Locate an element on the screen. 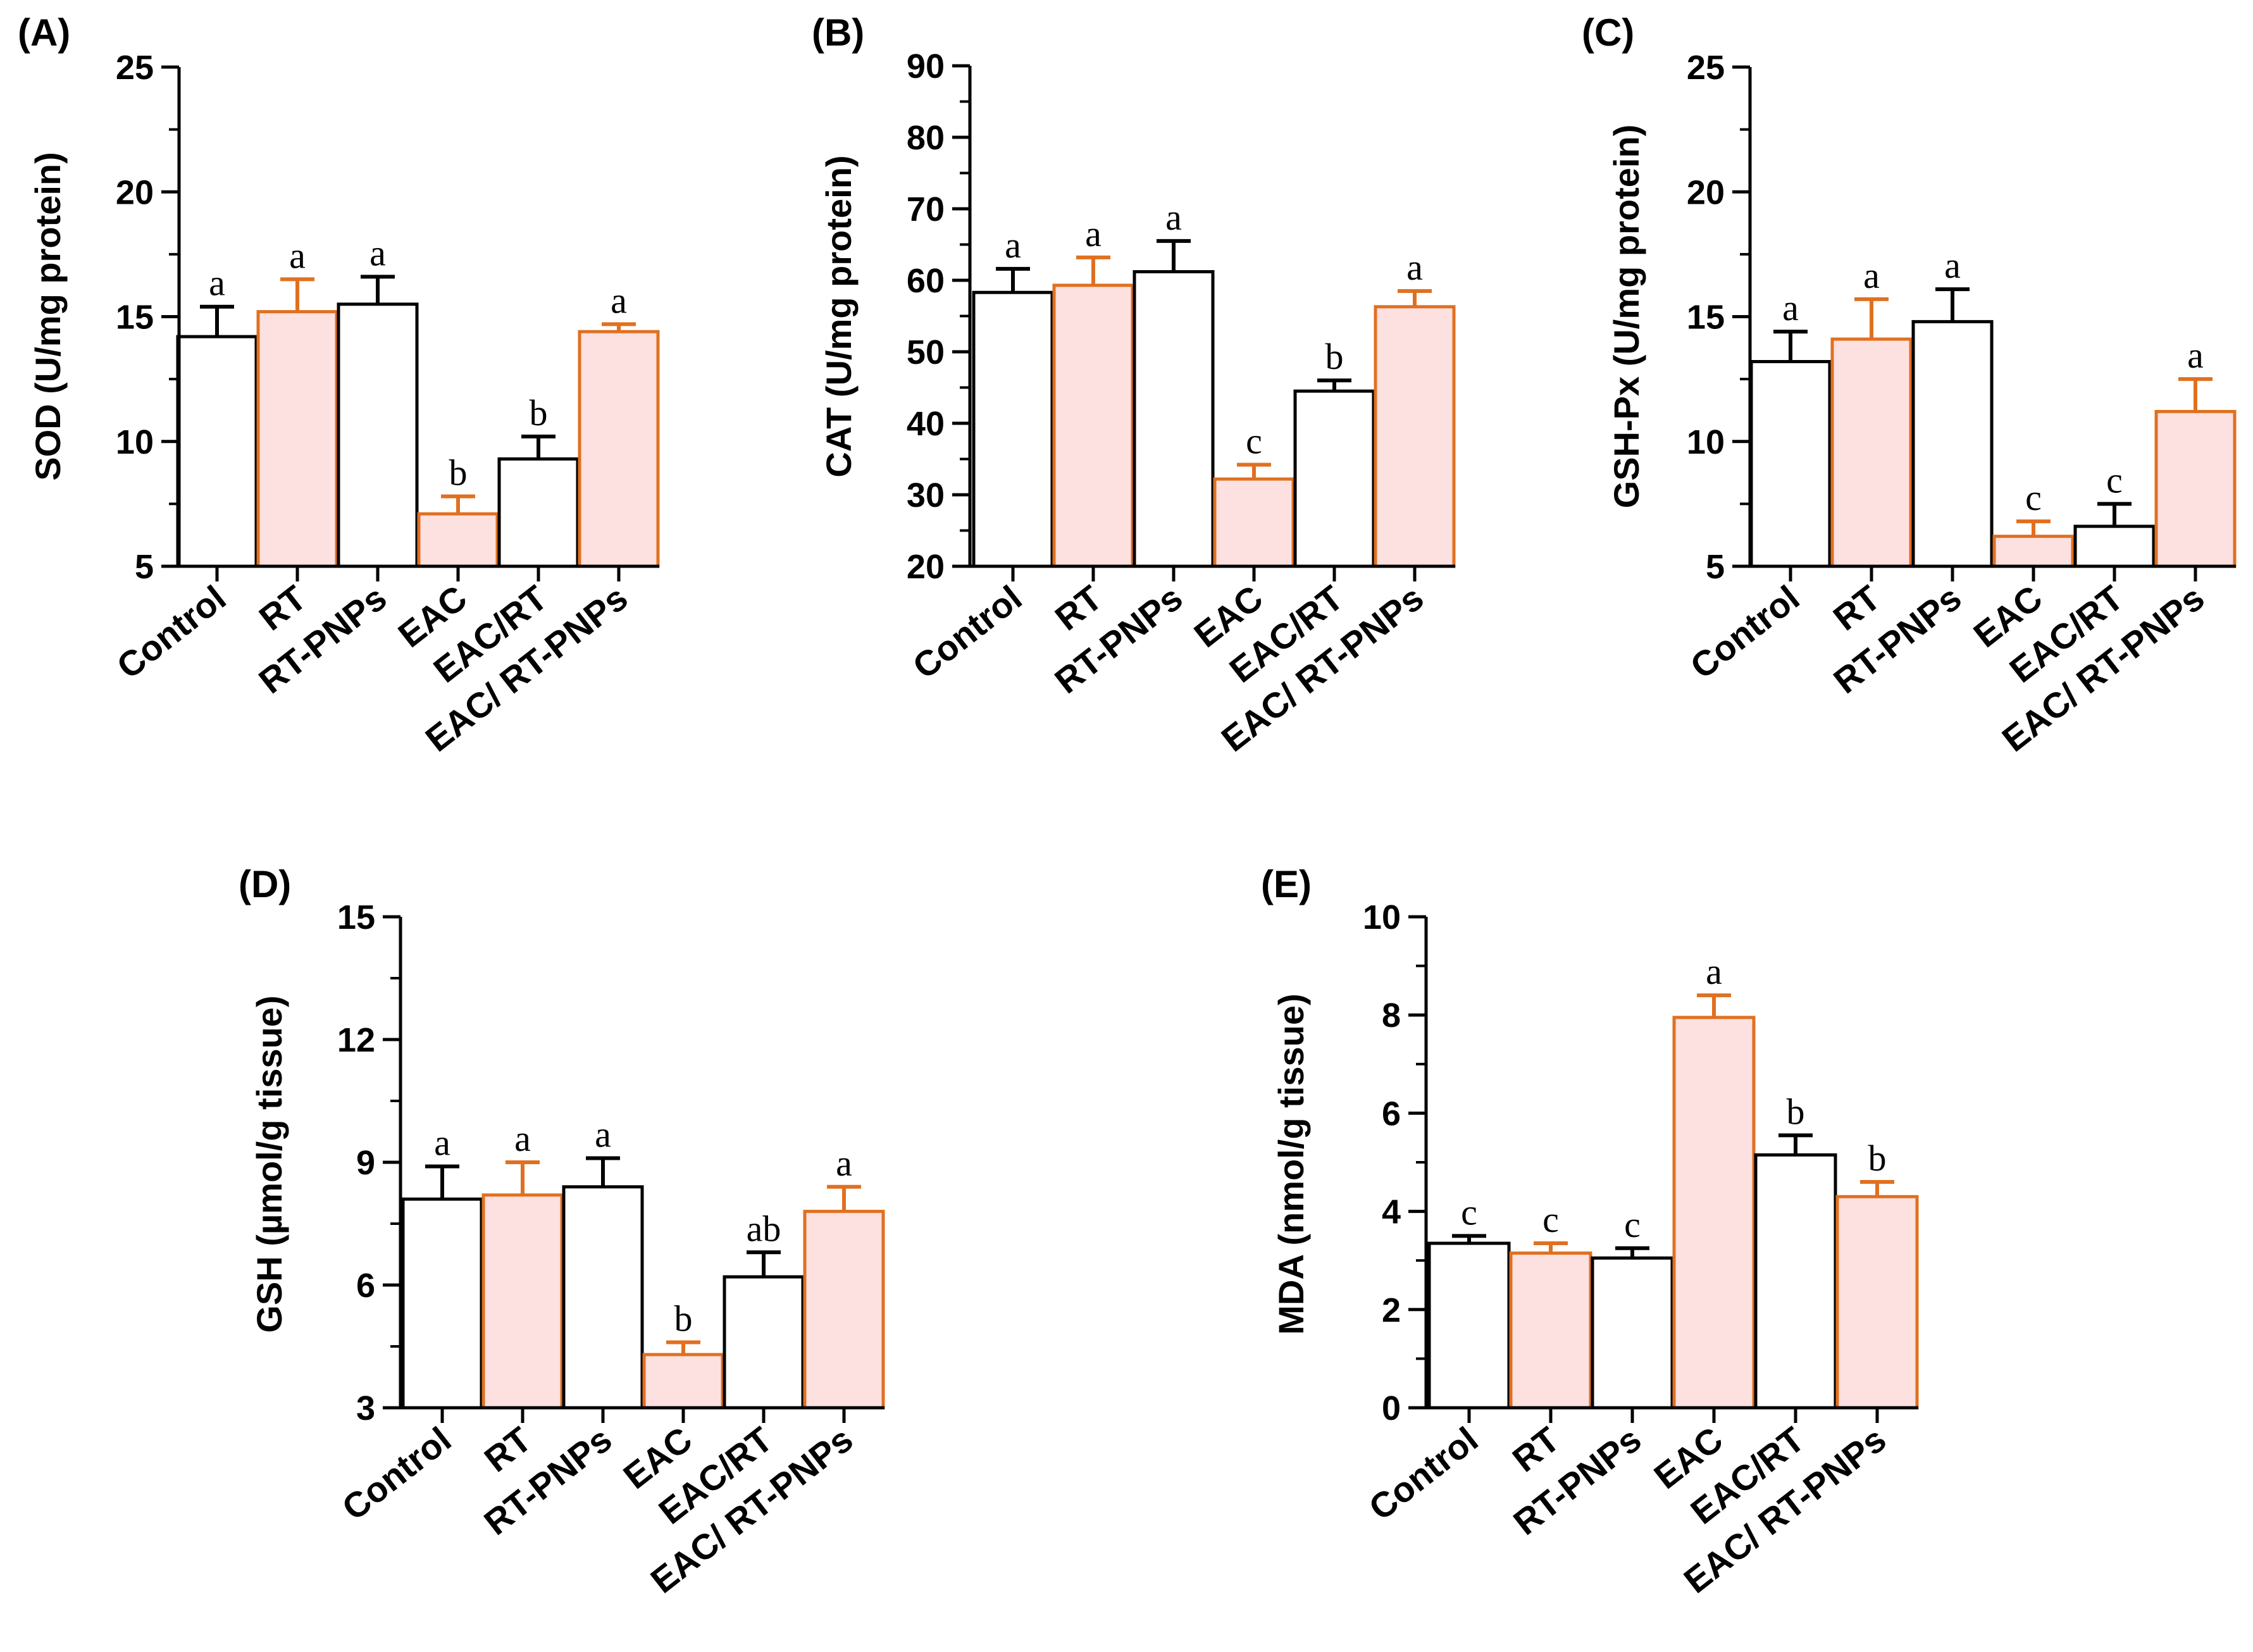 This screenshot has width=2253, height=1652. significance-letter: ab is located at coordinates (764, 1228).